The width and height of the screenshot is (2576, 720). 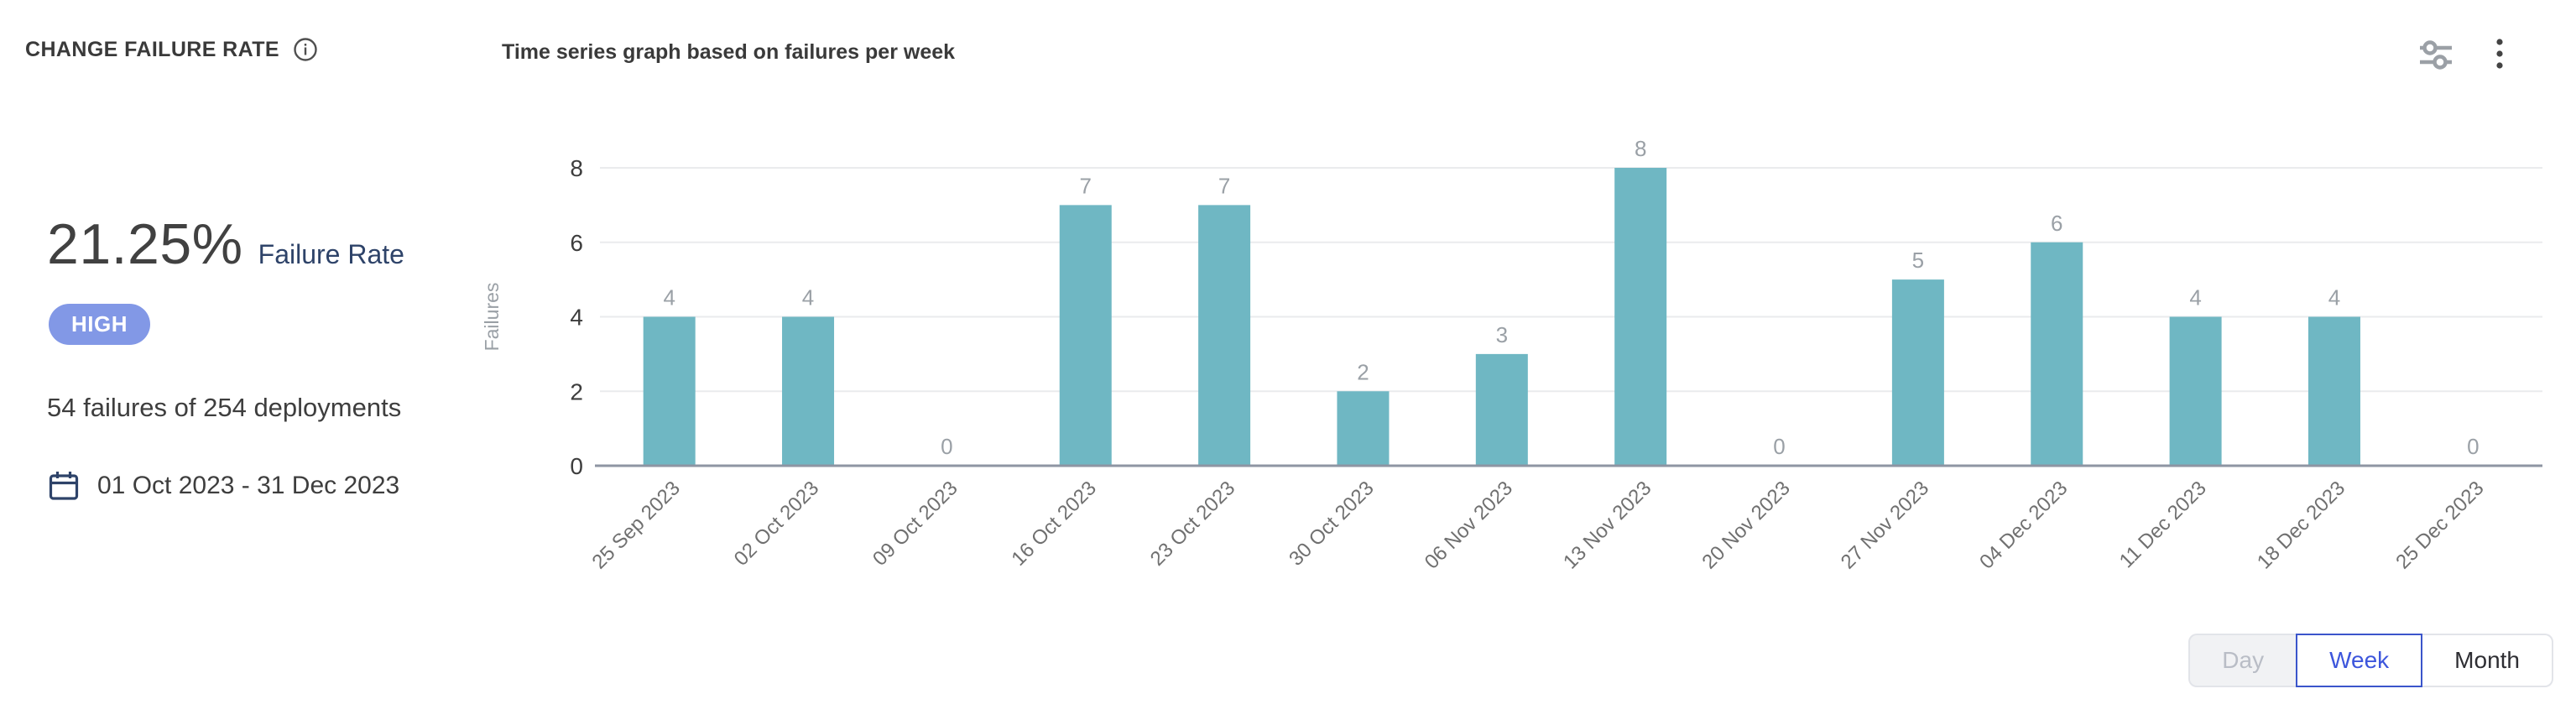 I want to click on granularity-toggle: Day Week Month, so click(x=2370, y=660).